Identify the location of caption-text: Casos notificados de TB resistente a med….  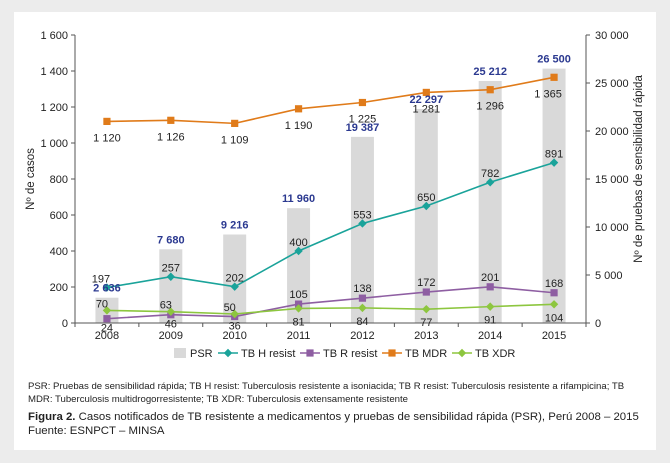
(333, 424).